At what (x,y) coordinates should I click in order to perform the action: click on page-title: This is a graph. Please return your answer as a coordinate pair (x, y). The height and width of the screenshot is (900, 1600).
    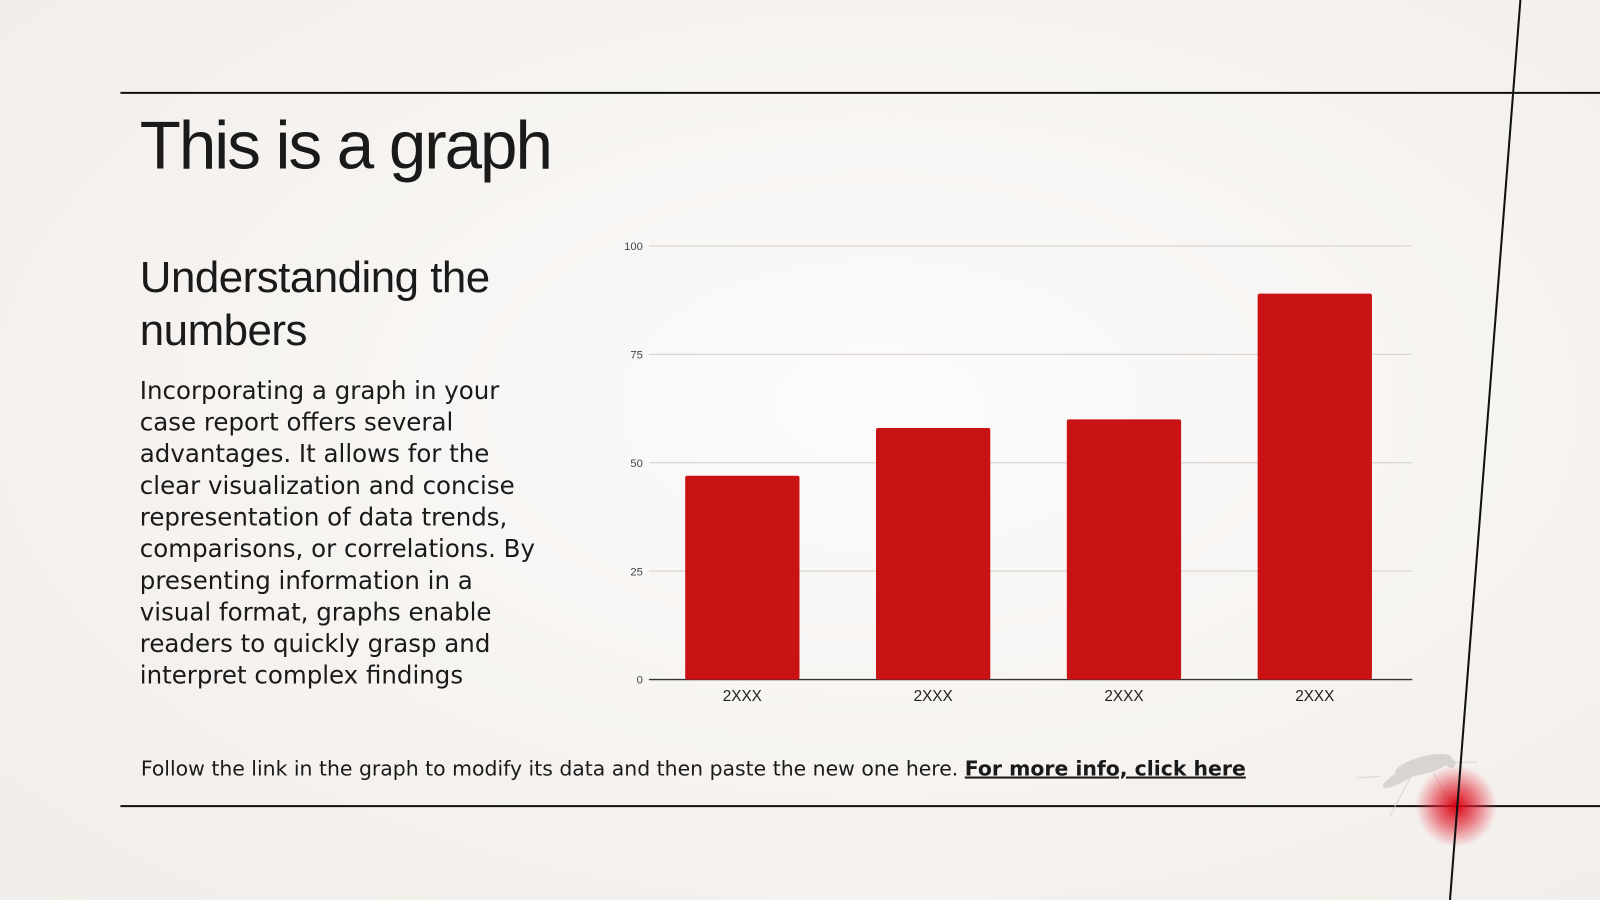
    Looking at the image, I should click on (346, 145).